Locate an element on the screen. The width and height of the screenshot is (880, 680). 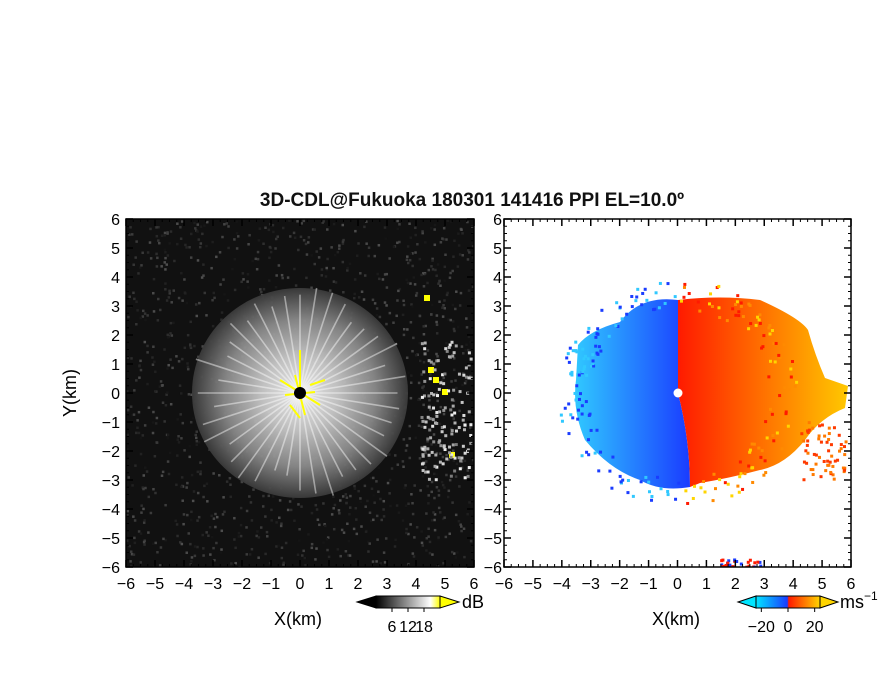
x-tick-label: −4 is located at coordinates (562, 584).